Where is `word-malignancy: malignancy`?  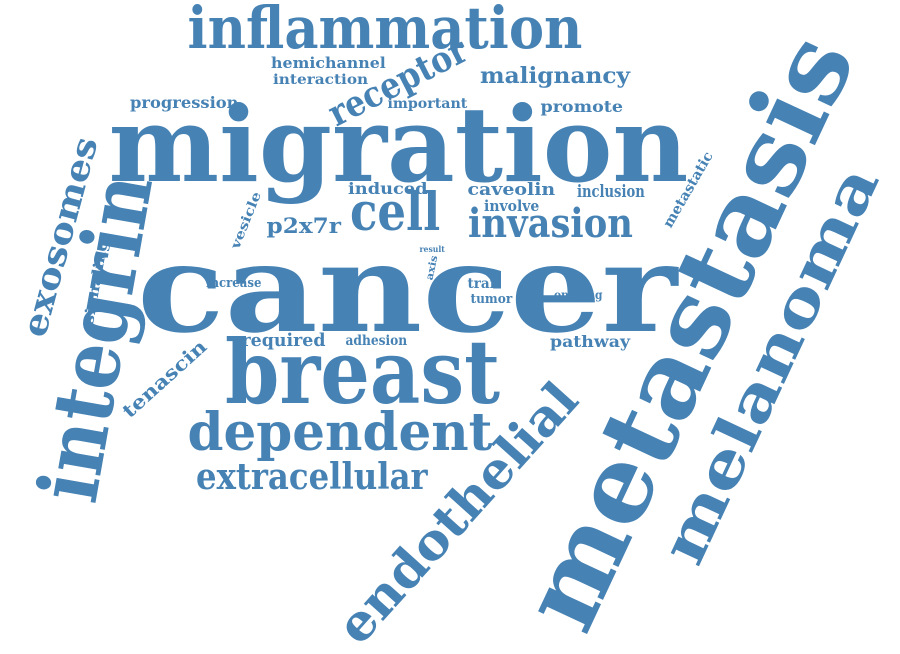
word-malignancy: malignancy is located at coordinates (555, 76).